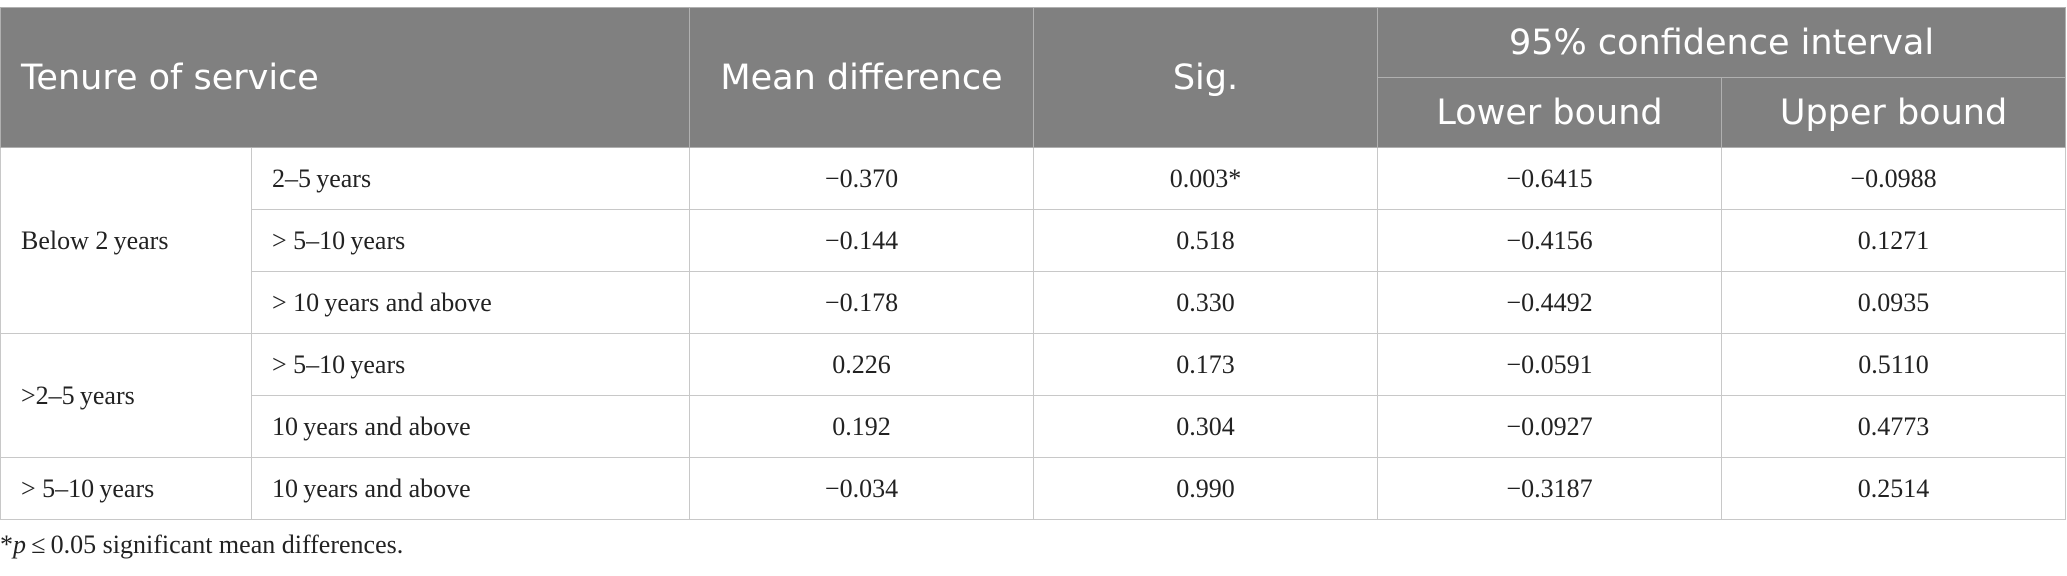  What do you see at coordinates (1205, 178) in the screenshot?
I see `sig-cell: 0.003*` at bounding box center [1205, 178].